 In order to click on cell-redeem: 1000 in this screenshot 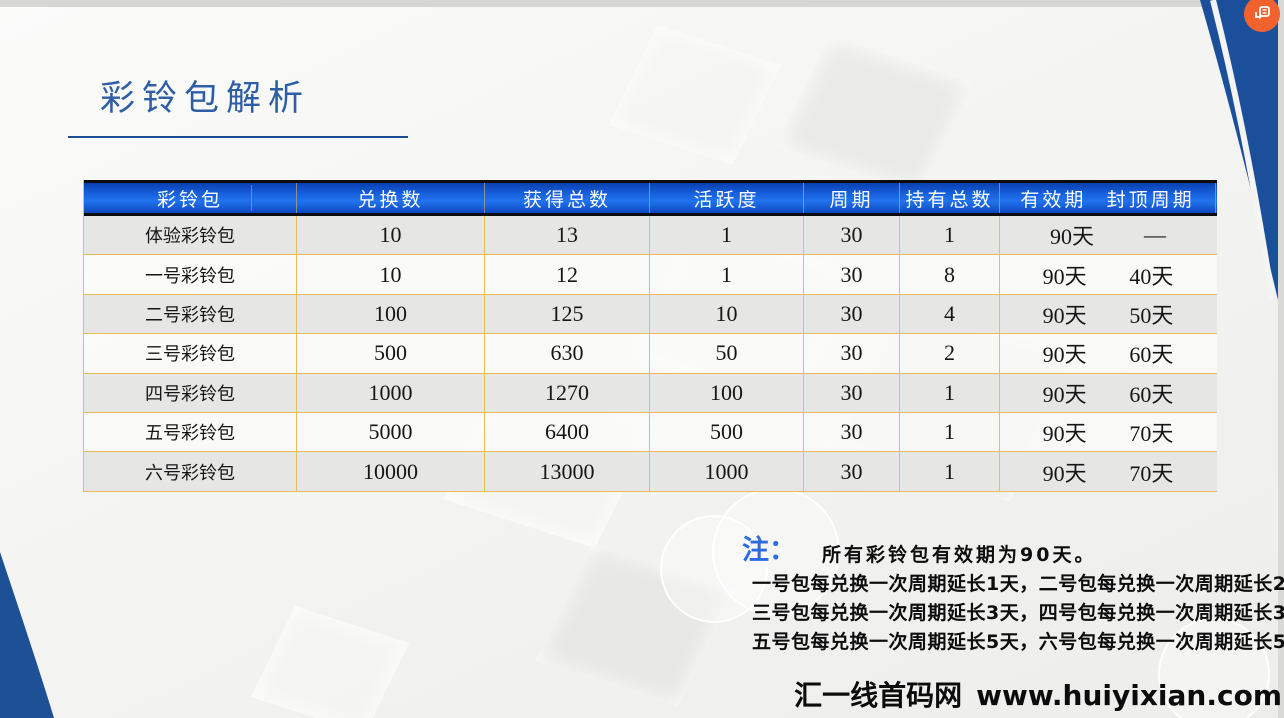, I will do `click(391, 392)`.